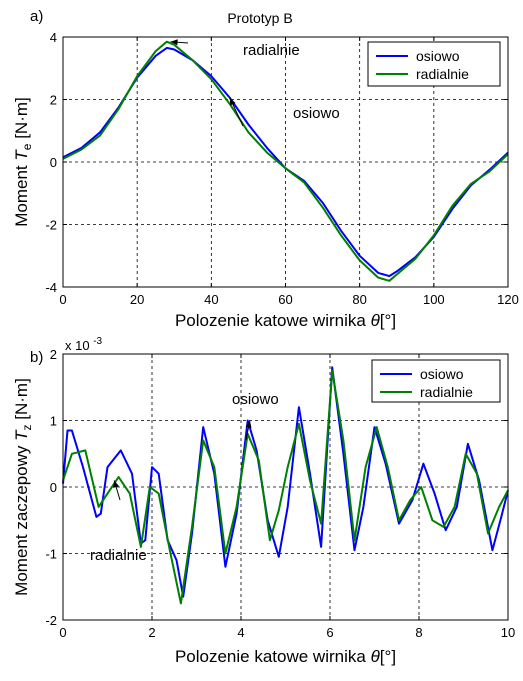 This screenshot has height=681, width=523. I want to click on x-tick-label: 120, so click(508, 299).